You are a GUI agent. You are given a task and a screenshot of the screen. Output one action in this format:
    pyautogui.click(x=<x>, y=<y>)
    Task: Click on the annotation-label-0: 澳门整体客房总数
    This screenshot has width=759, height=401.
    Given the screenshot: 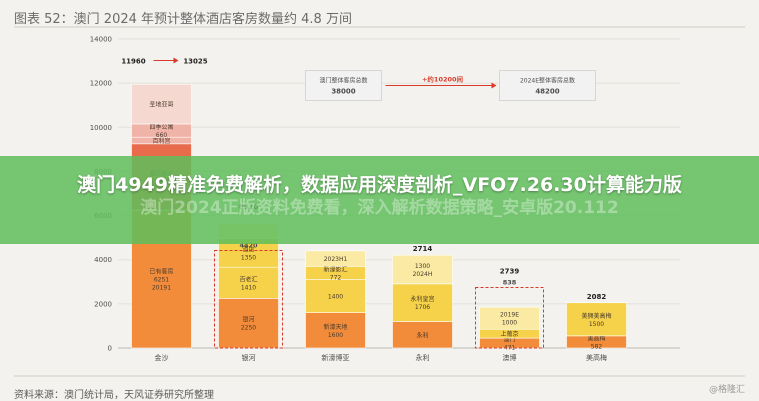 What is the action you would take?
    pyautogui.click(x=343, y=81)
    